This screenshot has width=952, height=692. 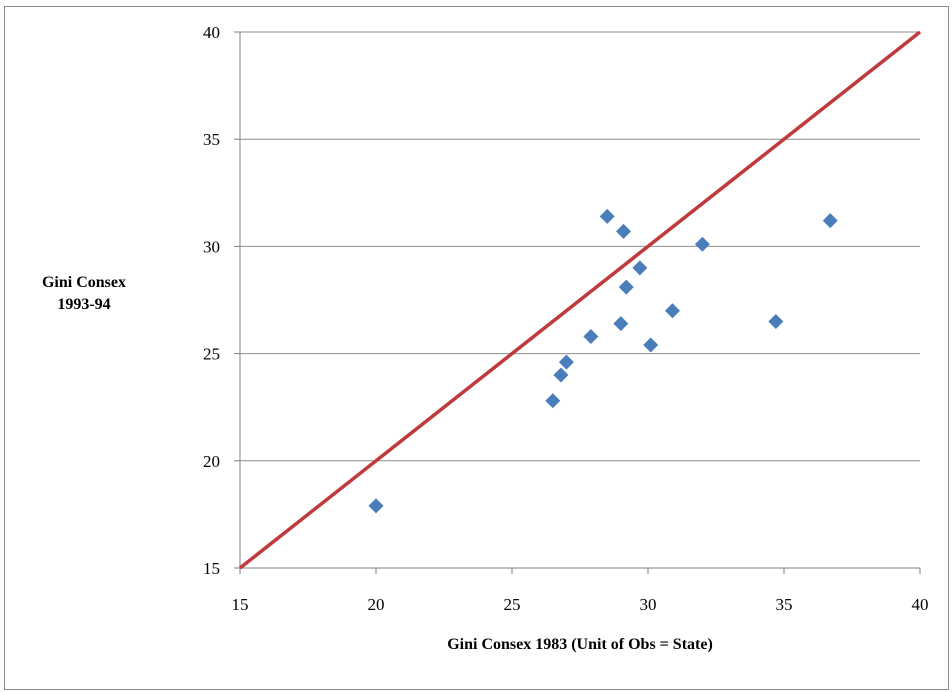 What do you see at coordinates (84, 294) in the screenshot?
I see `y-axis-label: Gini Consex 1993-94` at bounding box center [84, 294].